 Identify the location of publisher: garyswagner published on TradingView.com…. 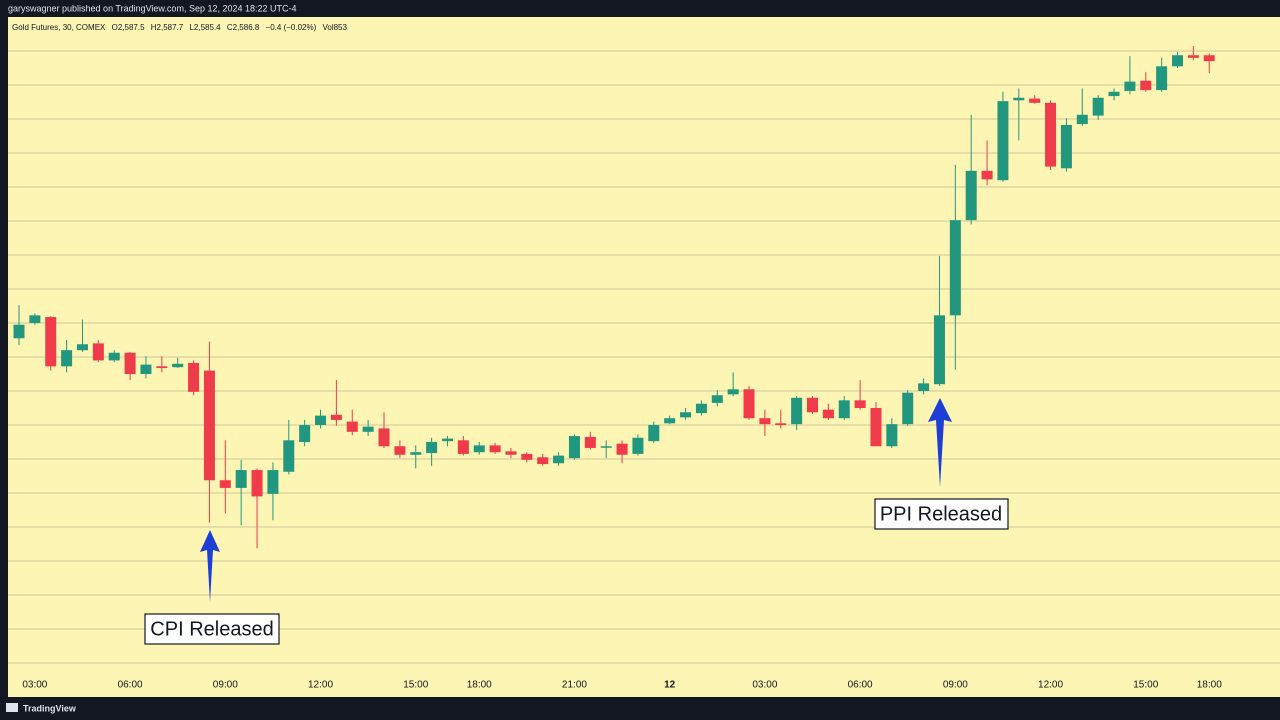
(152, 8).